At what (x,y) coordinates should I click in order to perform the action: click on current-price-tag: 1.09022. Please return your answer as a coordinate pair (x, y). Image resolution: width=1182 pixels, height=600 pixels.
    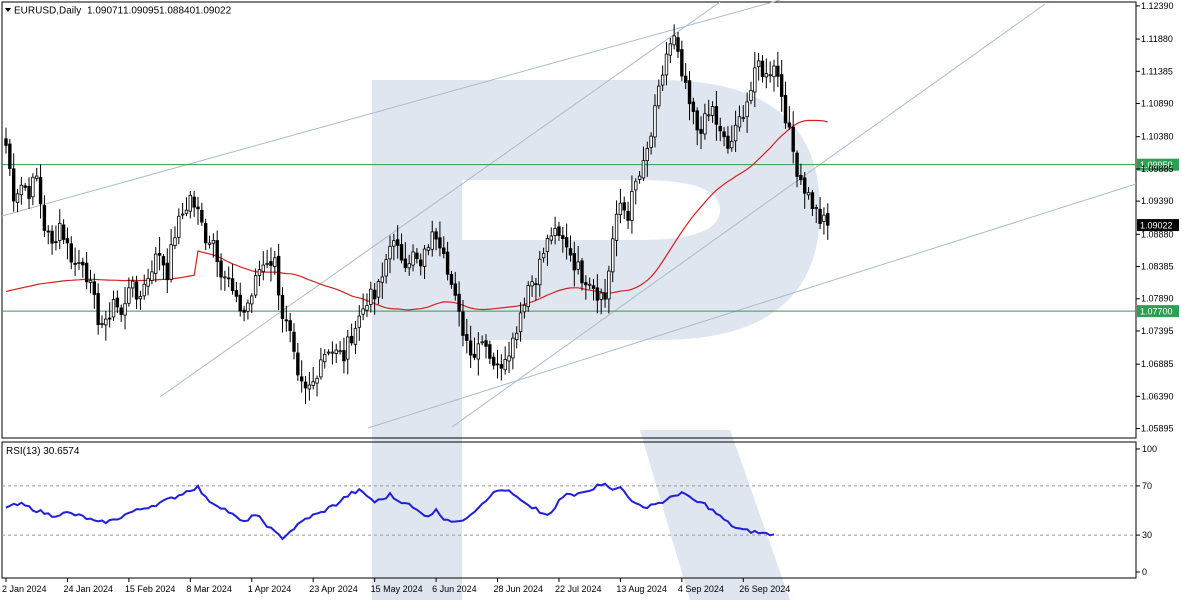
    Looking at the image, I should click on (1158, 225).